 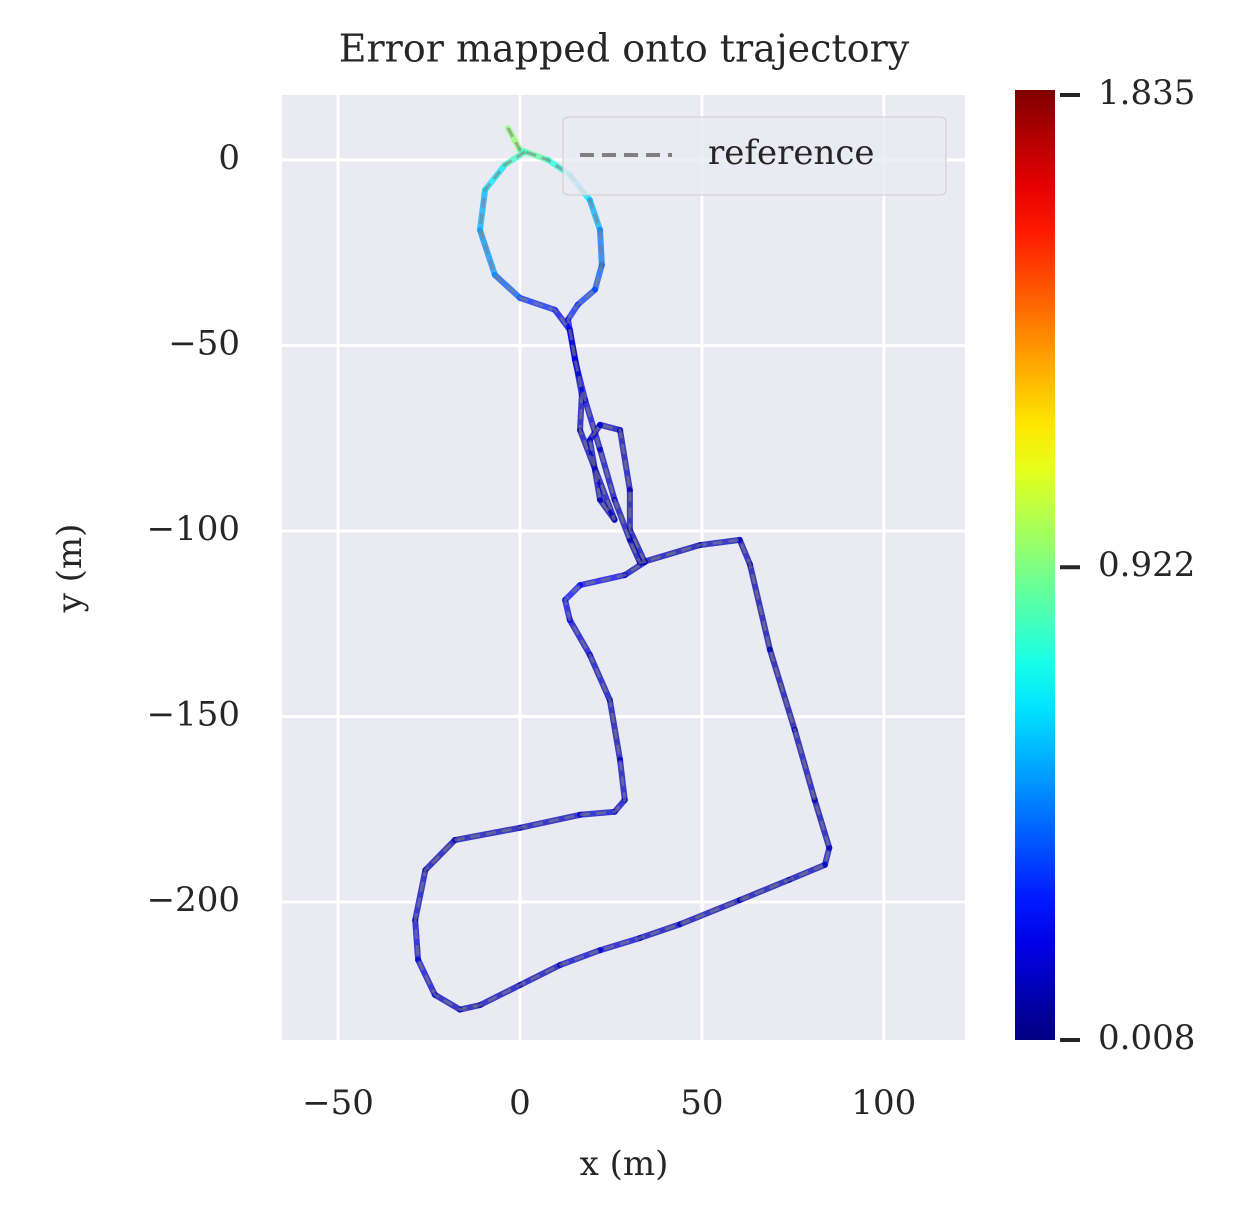 What do you see at coordinates (193, 714) in the screenshot?
I see `y-tick-label: −150` at bounding box center [193, 714].